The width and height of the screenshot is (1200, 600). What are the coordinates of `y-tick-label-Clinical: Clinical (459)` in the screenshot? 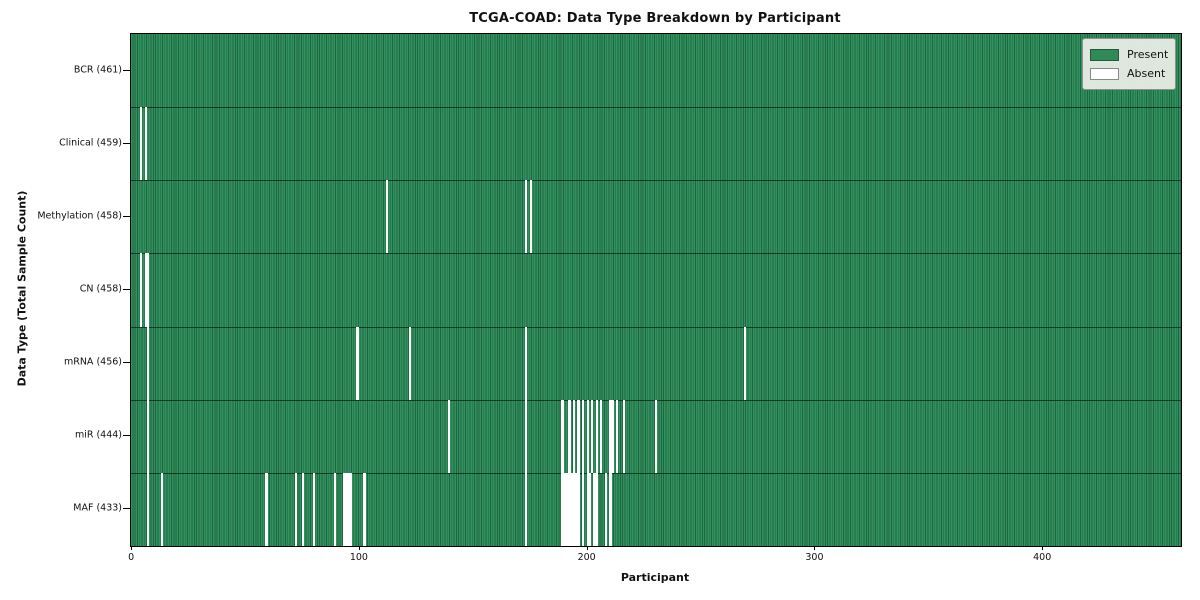 It's located at (90, 143).